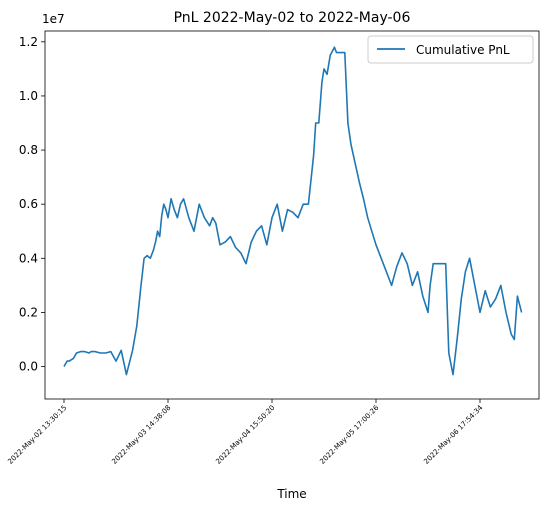 The height and width of the screenshot is (512, 547). What do you see at coordinates (28, 258) in the screenshot?
I see `y-tick-label: 0.4` at bounding box center [28, 258].